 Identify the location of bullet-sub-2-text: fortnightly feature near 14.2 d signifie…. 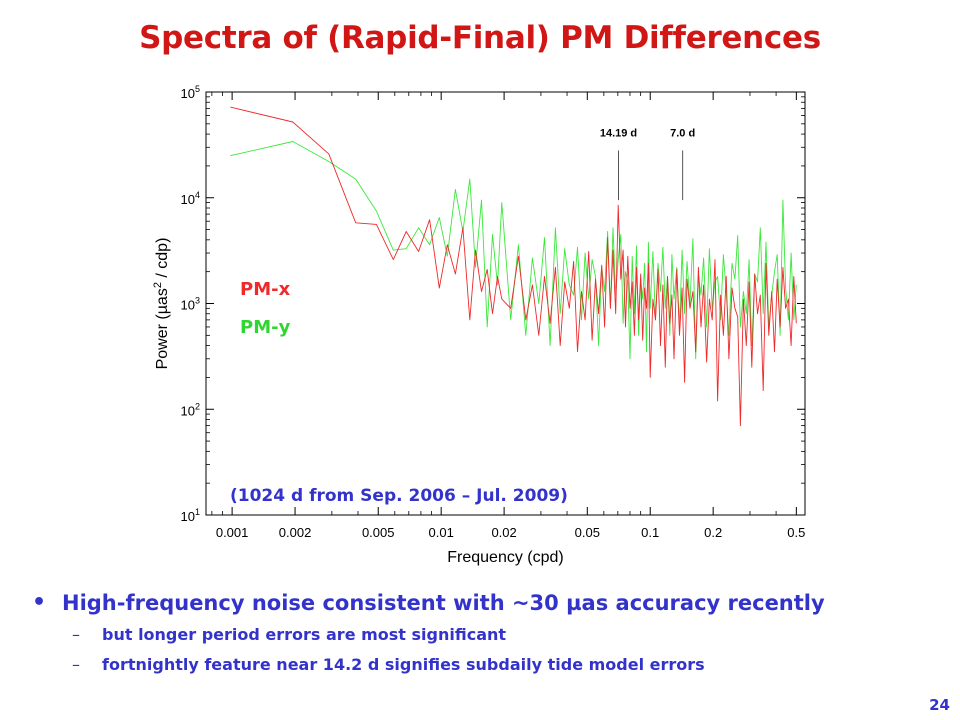
(403, 664).